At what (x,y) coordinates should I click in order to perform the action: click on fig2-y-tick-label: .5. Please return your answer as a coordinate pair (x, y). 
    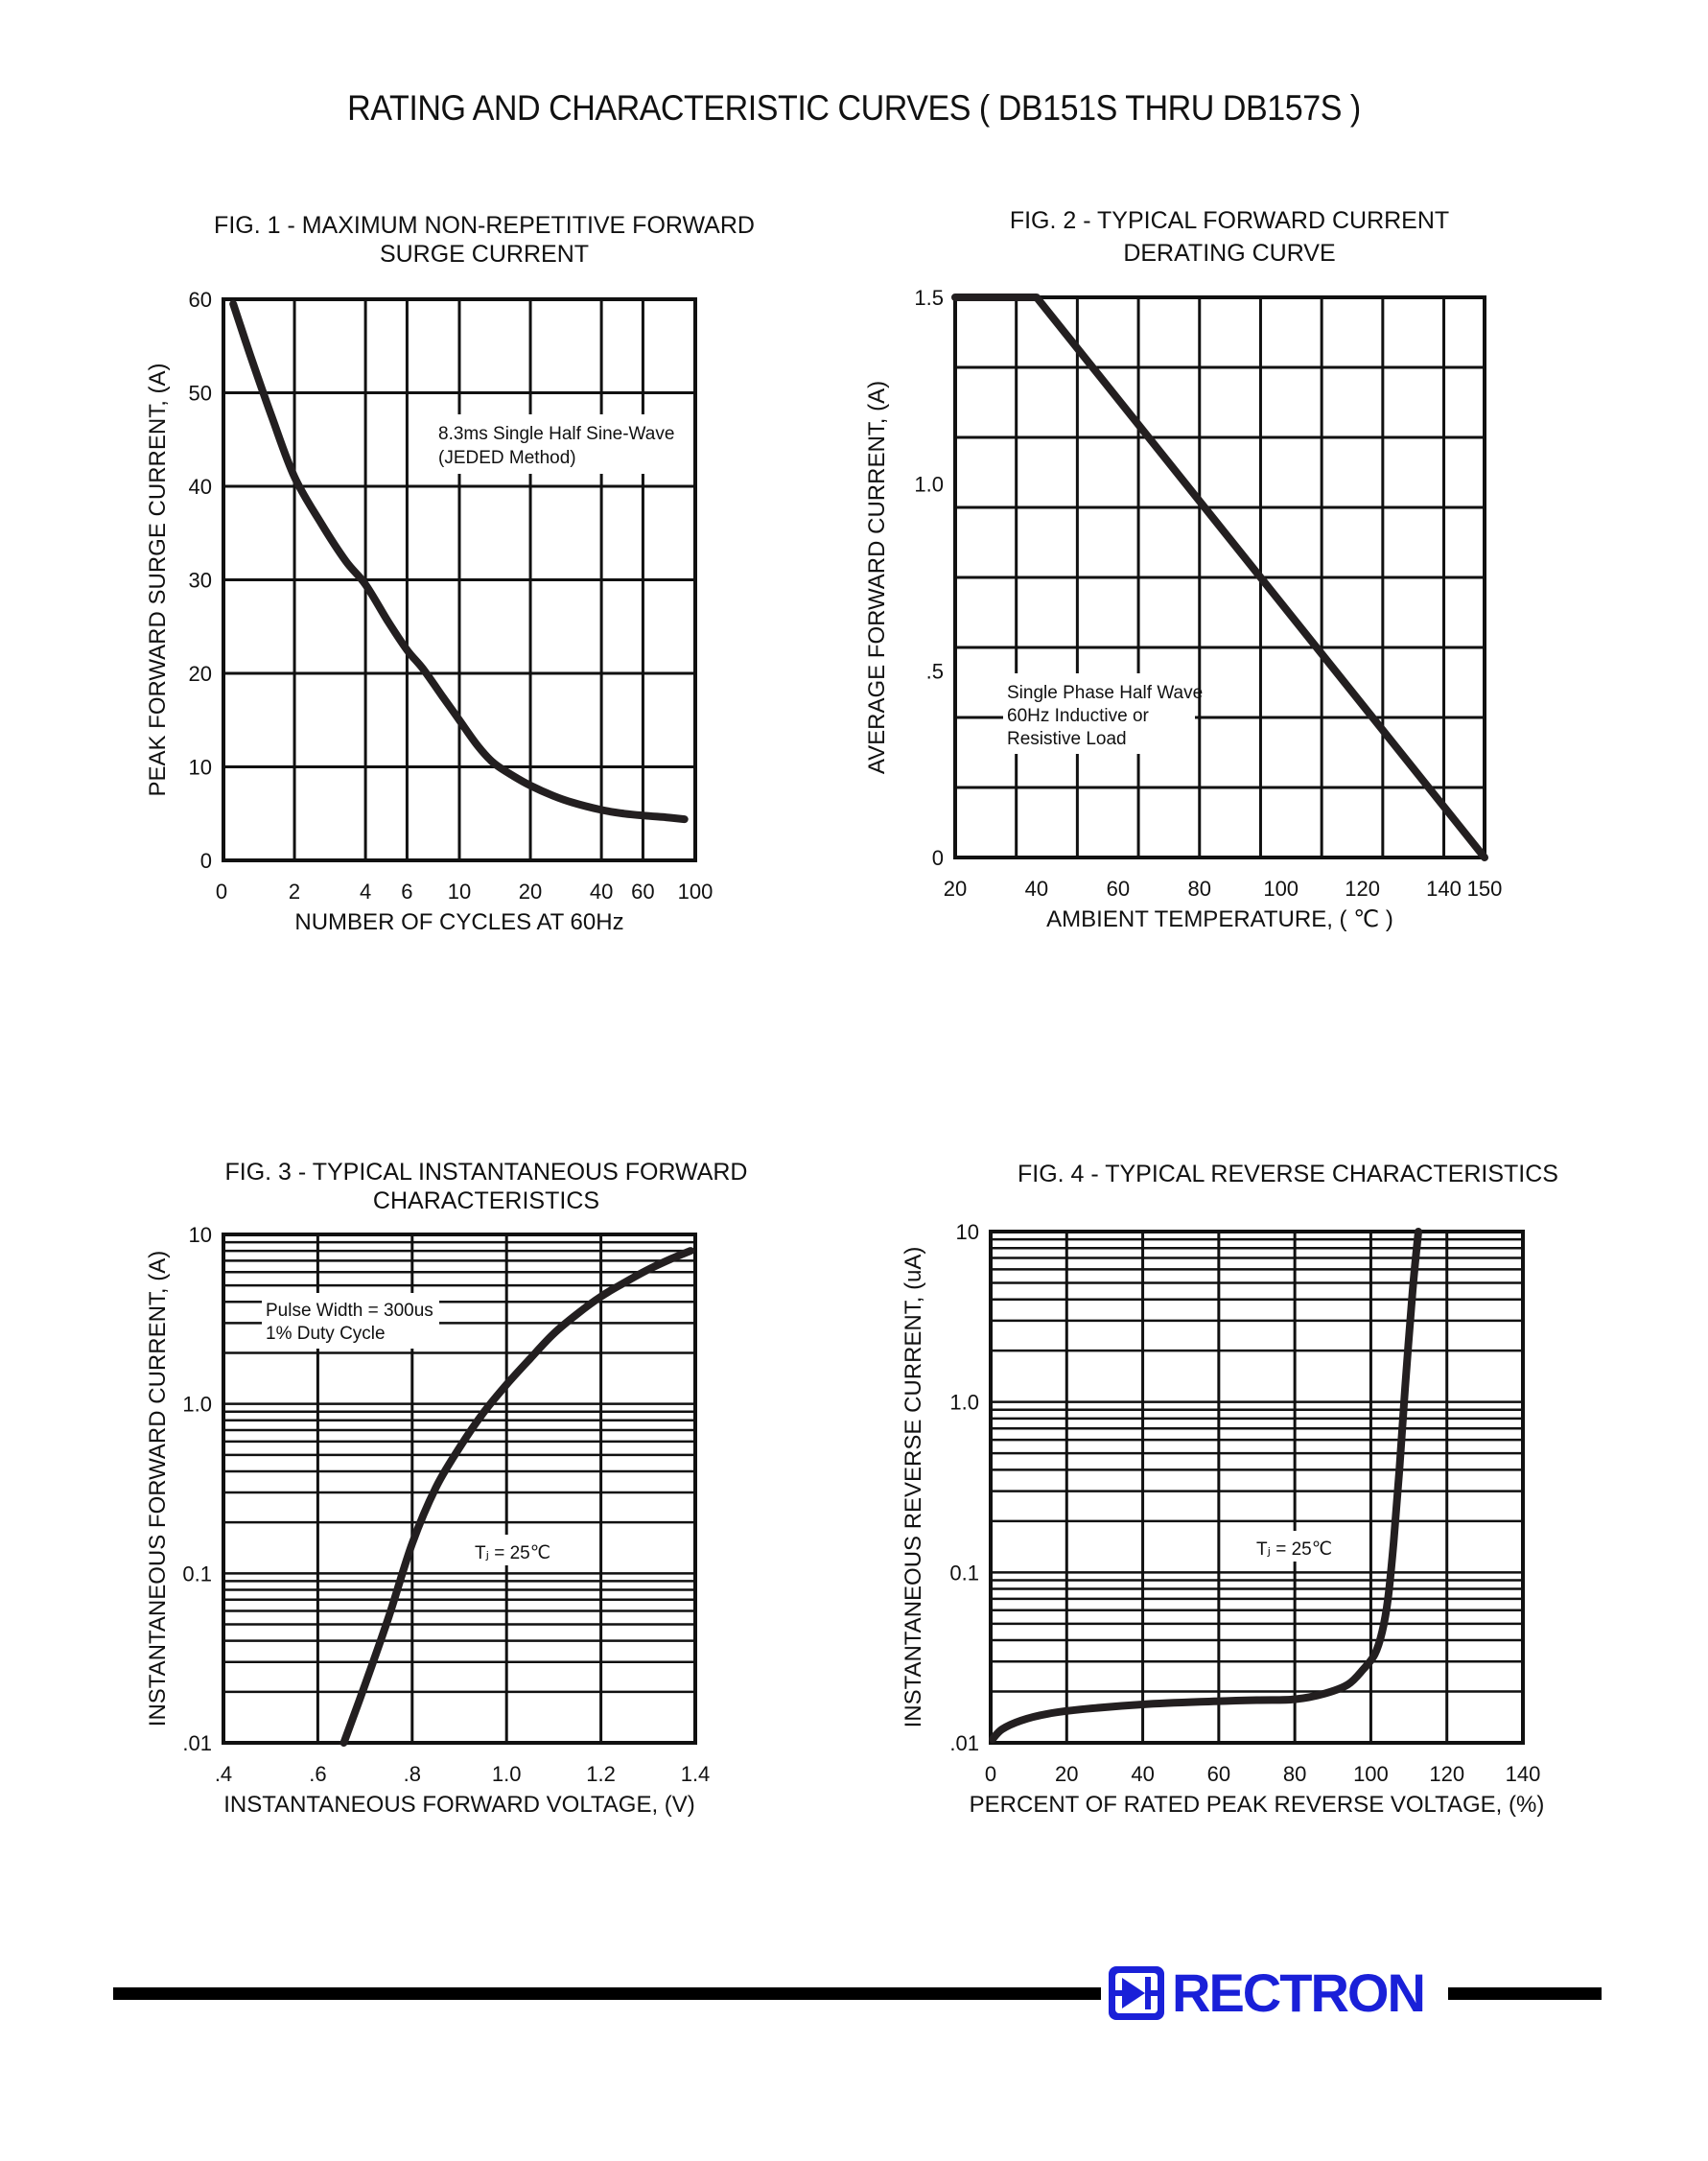
    Looking at the image, I should click on (935, 671).